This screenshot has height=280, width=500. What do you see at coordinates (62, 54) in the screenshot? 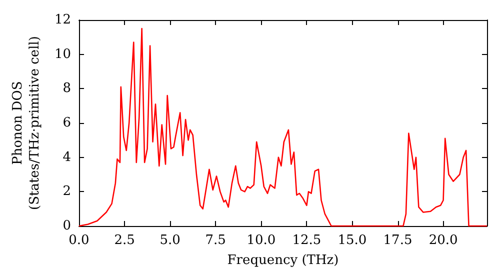
I see `y-tick-label: 10` at bounding box center [62, 54].